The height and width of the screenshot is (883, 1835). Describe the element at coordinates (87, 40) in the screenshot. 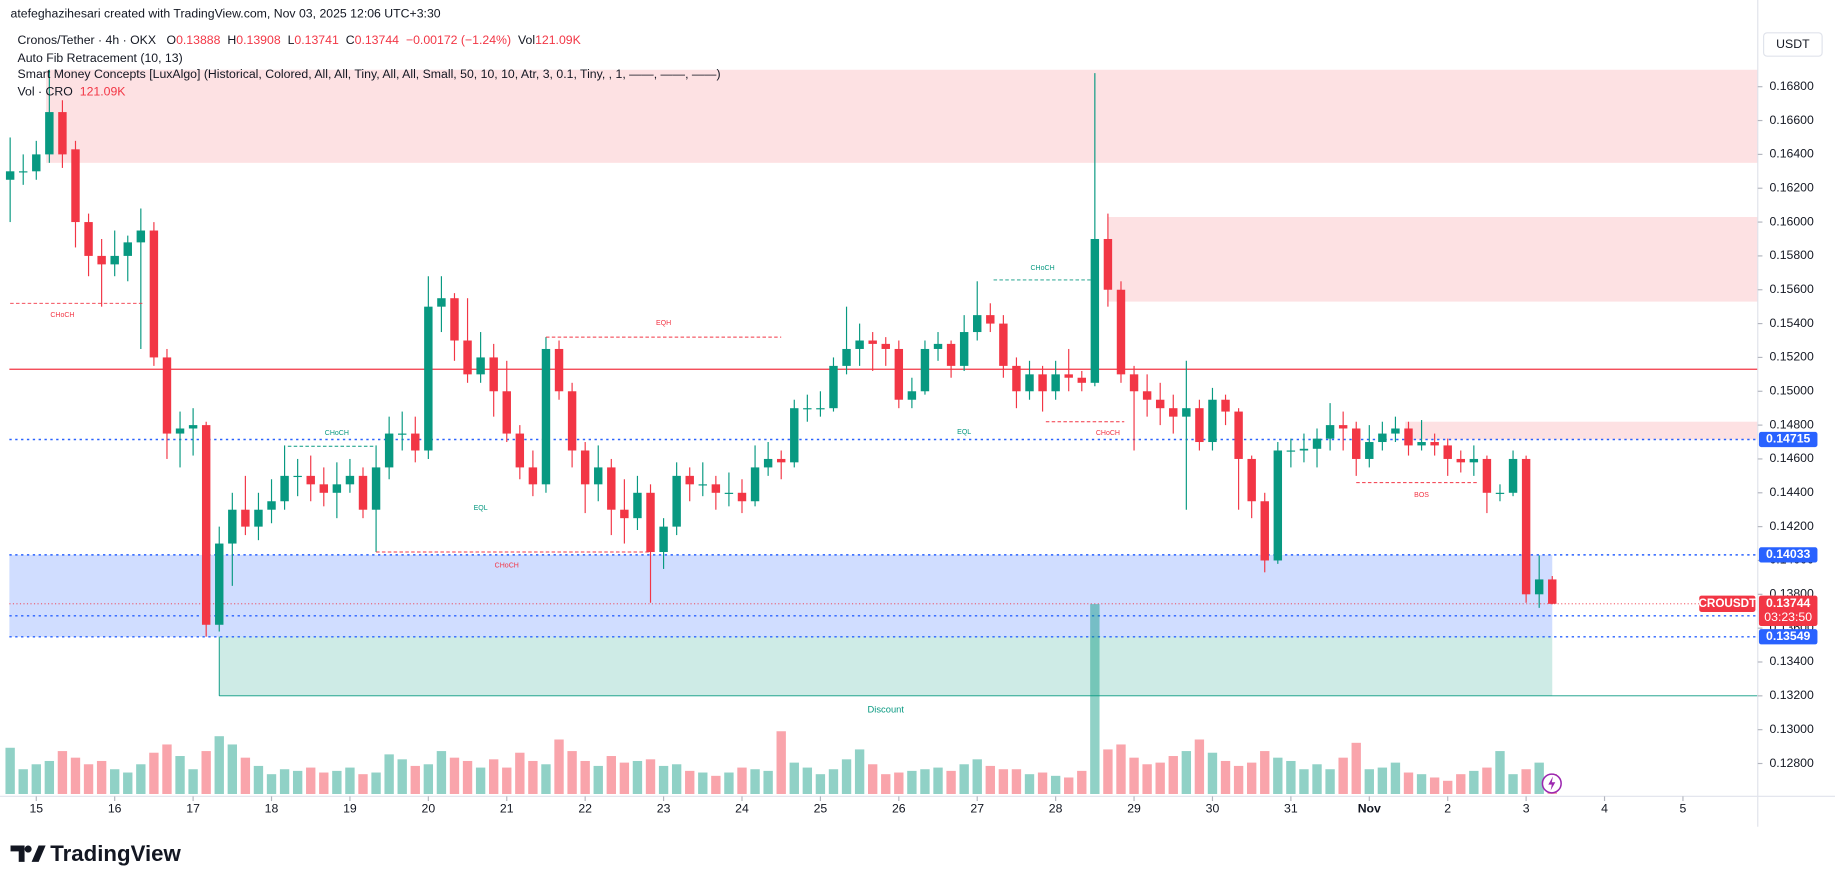

I see `symbol: Cronos/Tether · 4h · OKX` at that location.